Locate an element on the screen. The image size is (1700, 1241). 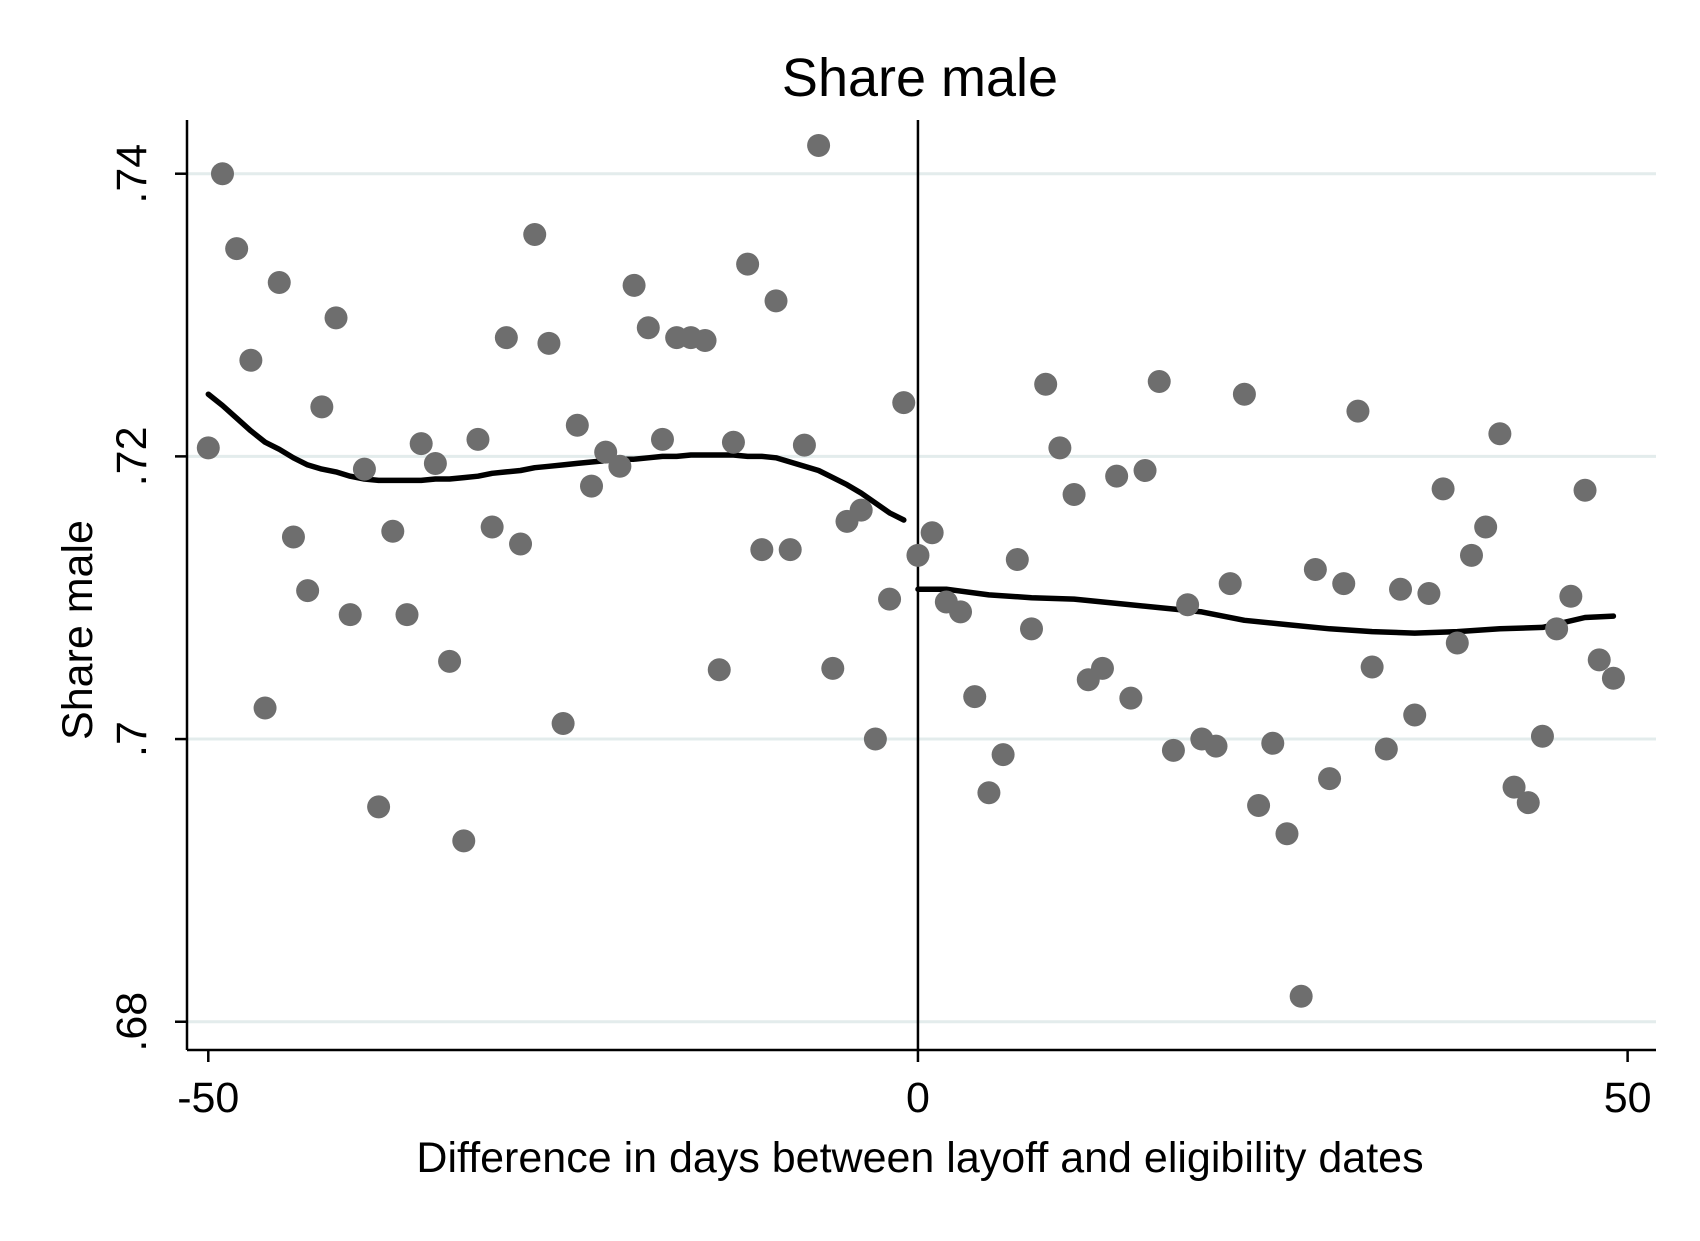
fit-right-line is located at coordinates (1266, 611).